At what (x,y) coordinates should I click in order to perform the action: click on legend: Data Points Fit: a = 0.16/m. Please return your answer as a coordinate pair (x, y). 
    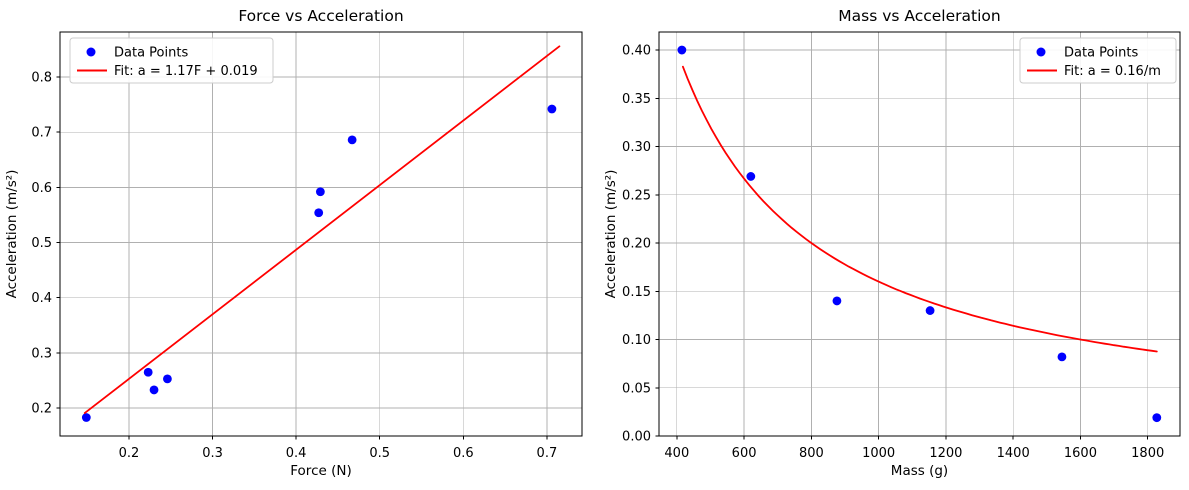
    Looking at the image, I should click on (1098, 60).